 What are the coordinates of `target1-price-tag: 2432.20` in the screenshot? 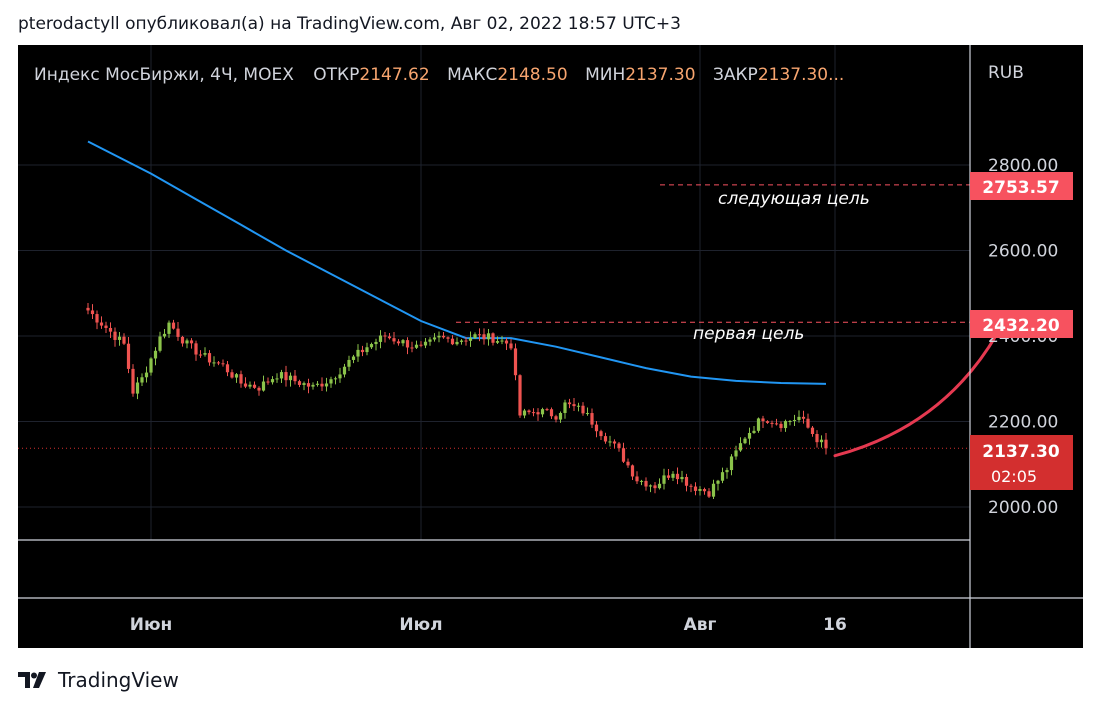 It's located at (1021, 324).